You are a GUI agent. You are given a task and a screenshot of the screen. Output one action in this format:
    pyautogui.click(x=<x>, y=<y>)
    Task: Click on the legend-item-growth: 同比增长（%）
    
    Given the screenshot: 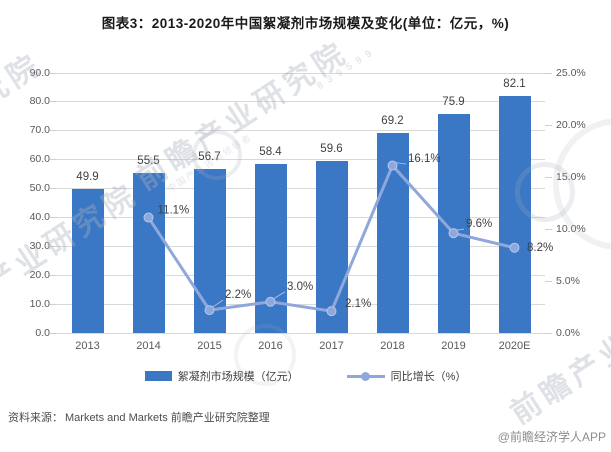 What is the action you would take?
    pyautogui.click(x=406, y=376)
    